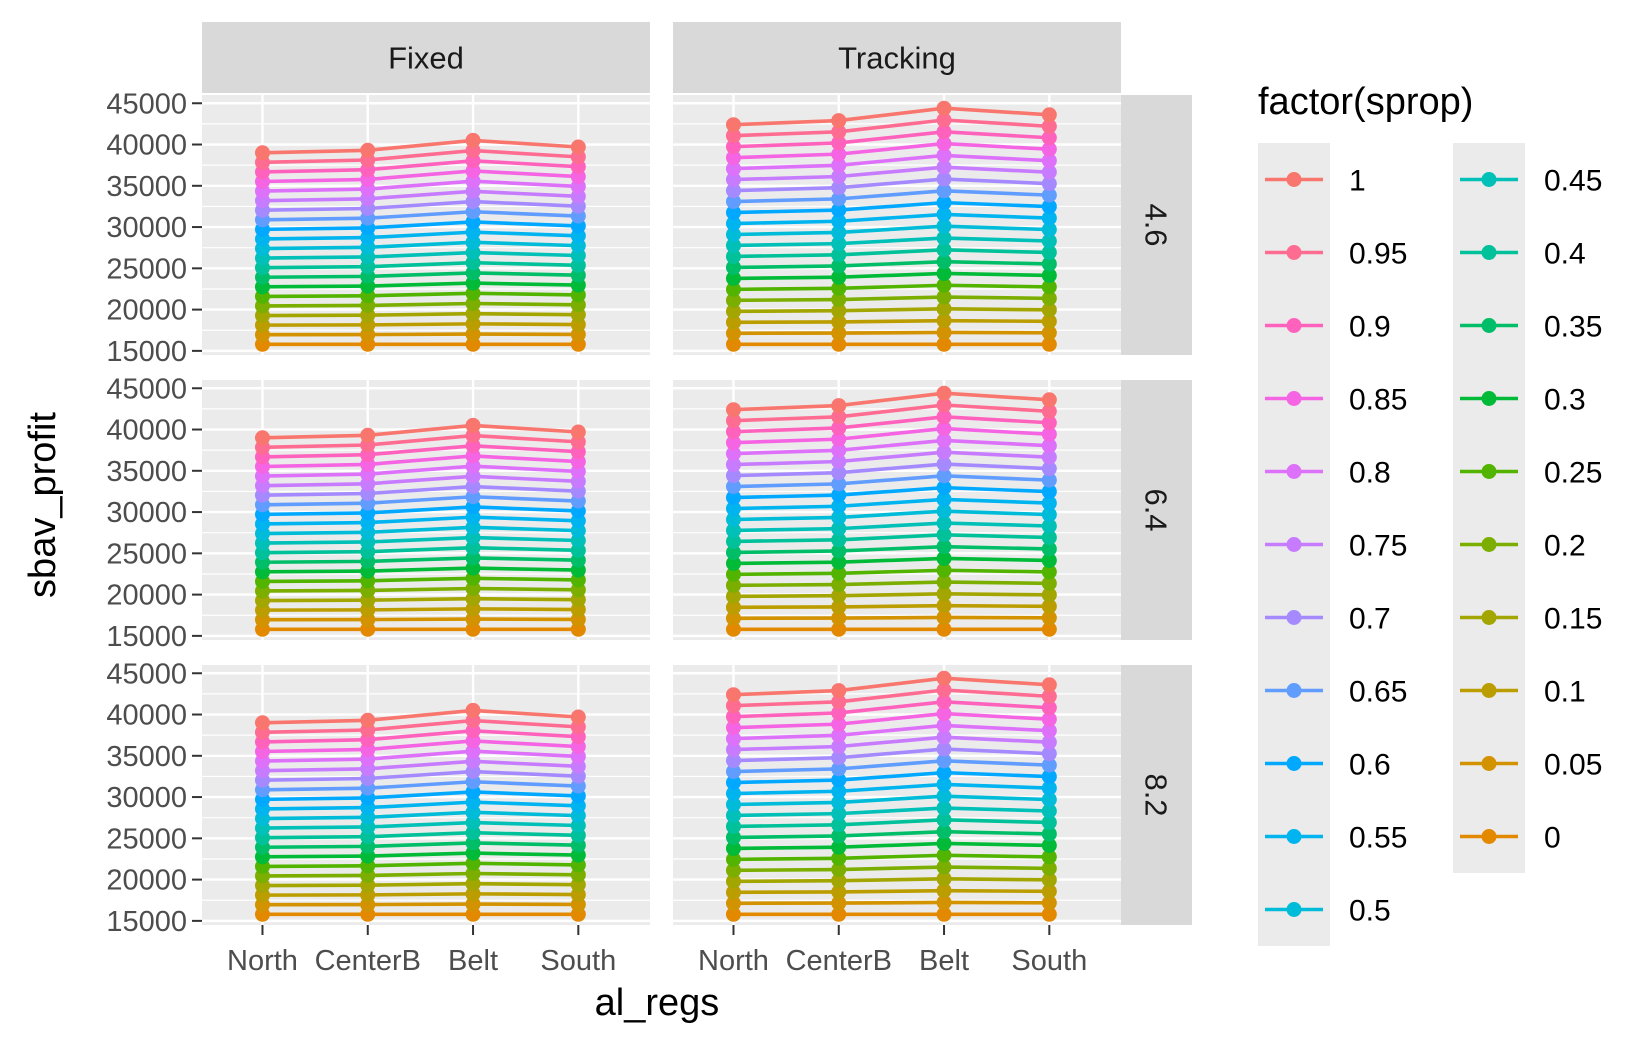  What do you see at coordinates (1049, 961) in the screenshot?
I see `x-tick-label: South` at bounding box center [1049, 961].